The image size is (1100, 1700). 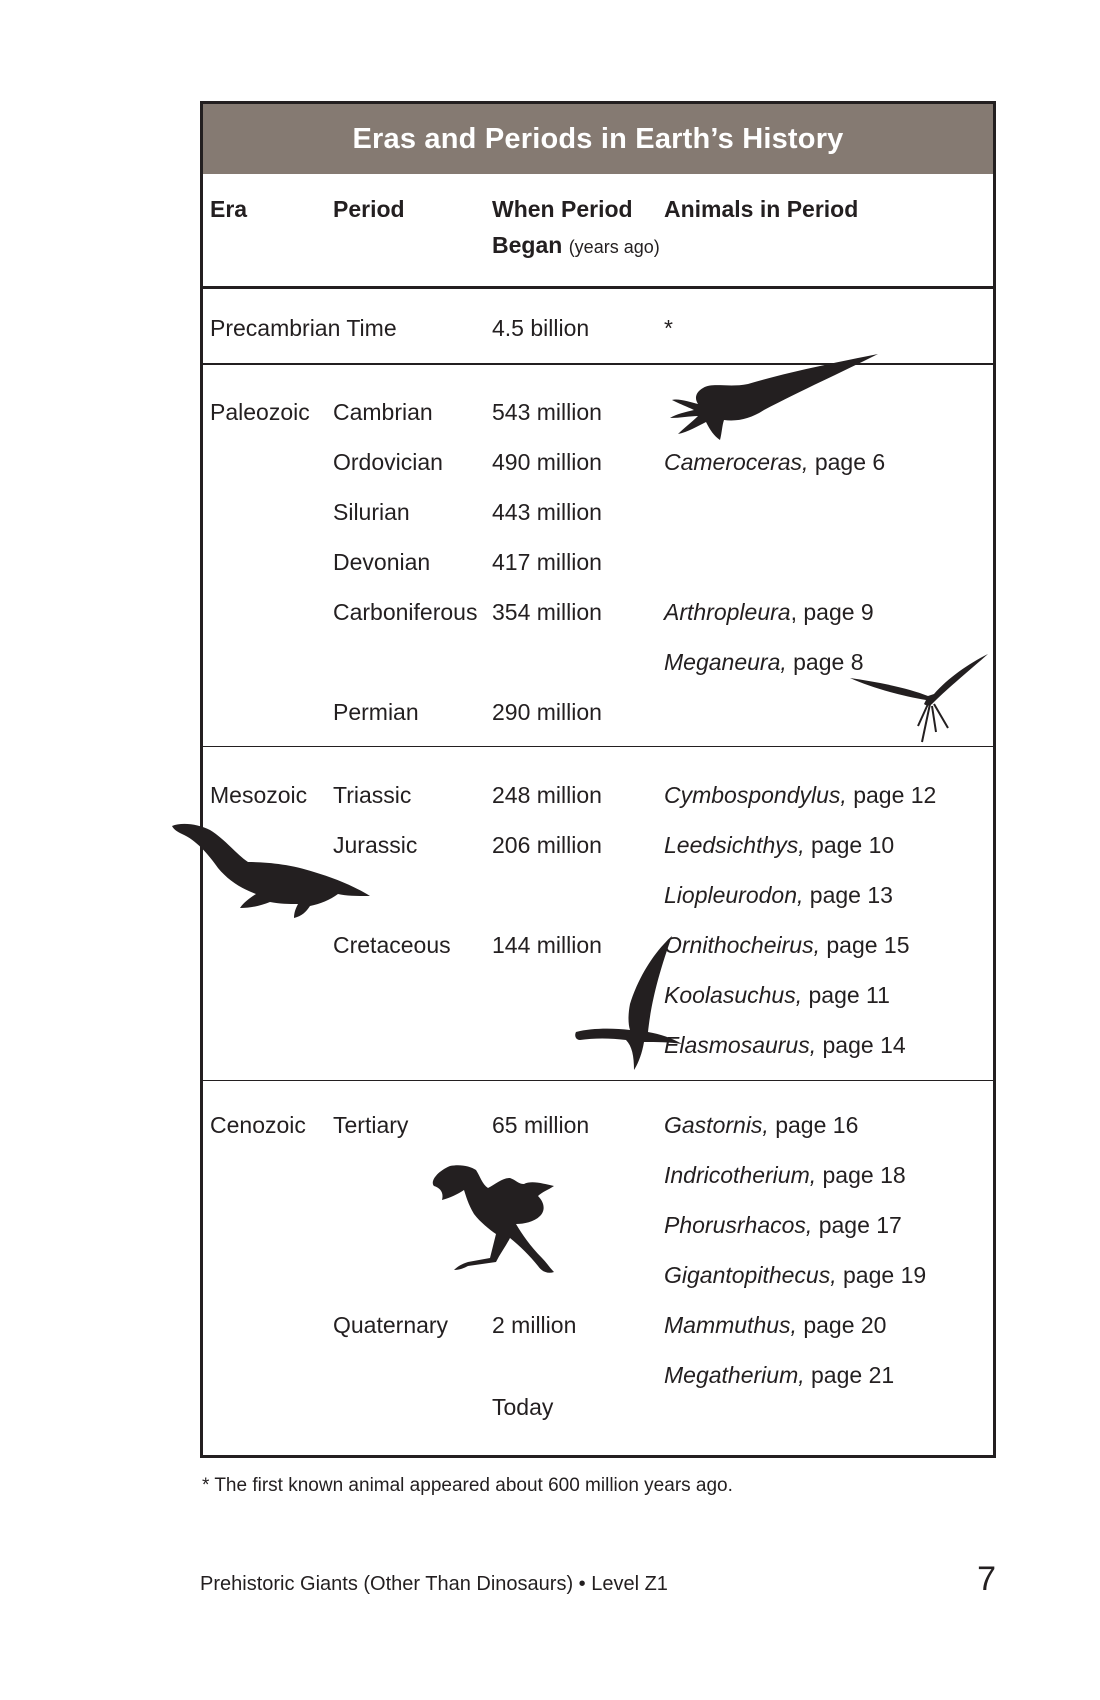 I want to click on animal-entry: Megatherium, page 21, so click(x=779, y=1375).